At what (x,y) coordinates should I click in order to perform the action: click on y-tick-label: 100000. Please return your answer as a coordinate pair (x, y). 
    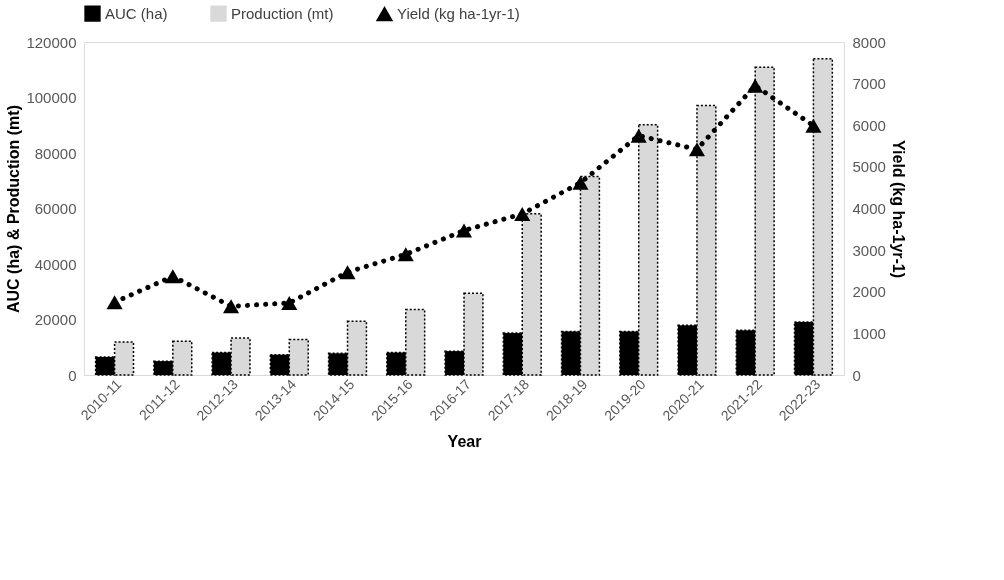
    Looking at the image, I should click on (51, 97).